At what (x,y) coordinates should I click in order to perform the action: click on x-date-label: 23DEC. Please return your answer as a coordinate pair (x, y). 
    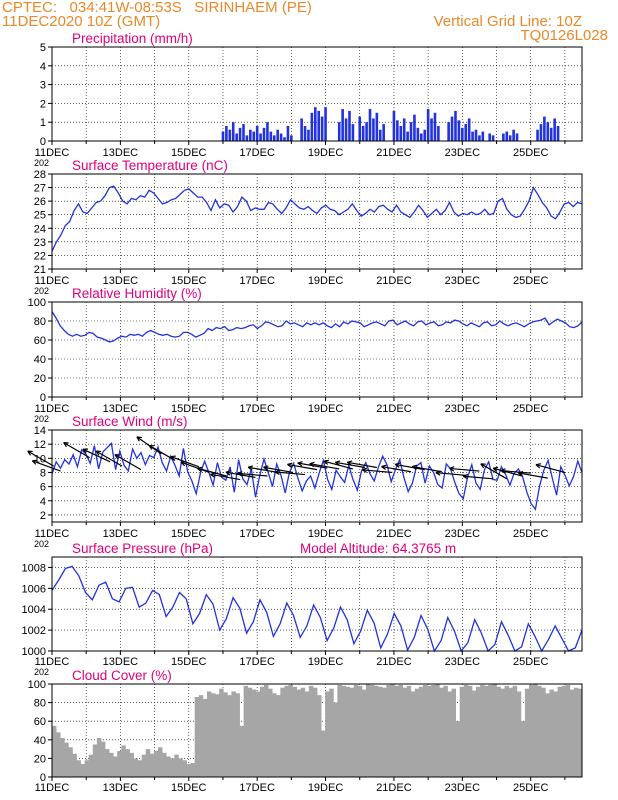
    Looking at the image, I should click on (463, 281).